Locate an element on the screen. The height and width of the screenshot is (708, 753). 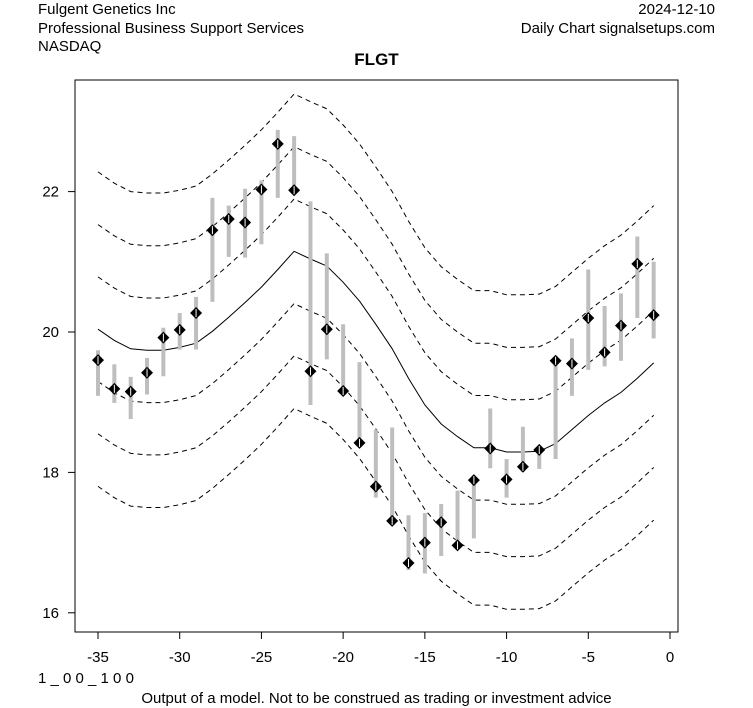
x-tick-label: -5 is located at coordinates (588, 657).